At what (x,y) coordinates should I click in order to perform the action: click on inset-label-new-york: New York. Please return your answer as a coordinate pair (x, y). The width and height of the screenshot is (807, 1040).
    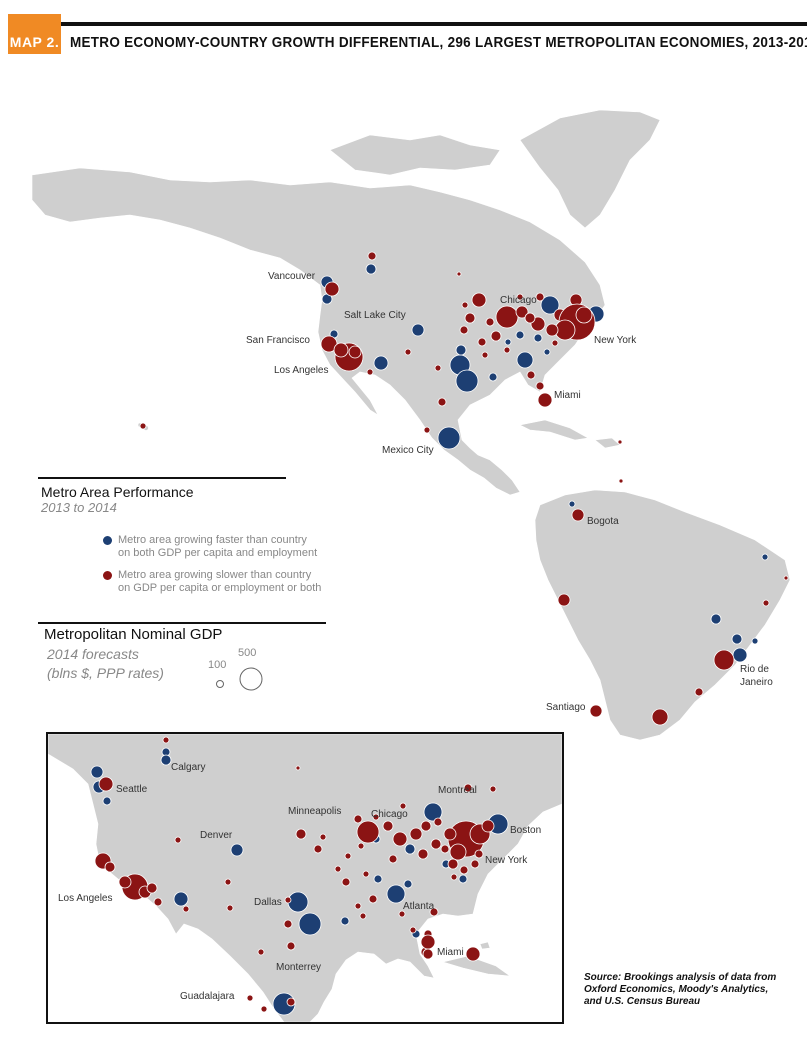
    Looking at the image, I should click on (506, 860).